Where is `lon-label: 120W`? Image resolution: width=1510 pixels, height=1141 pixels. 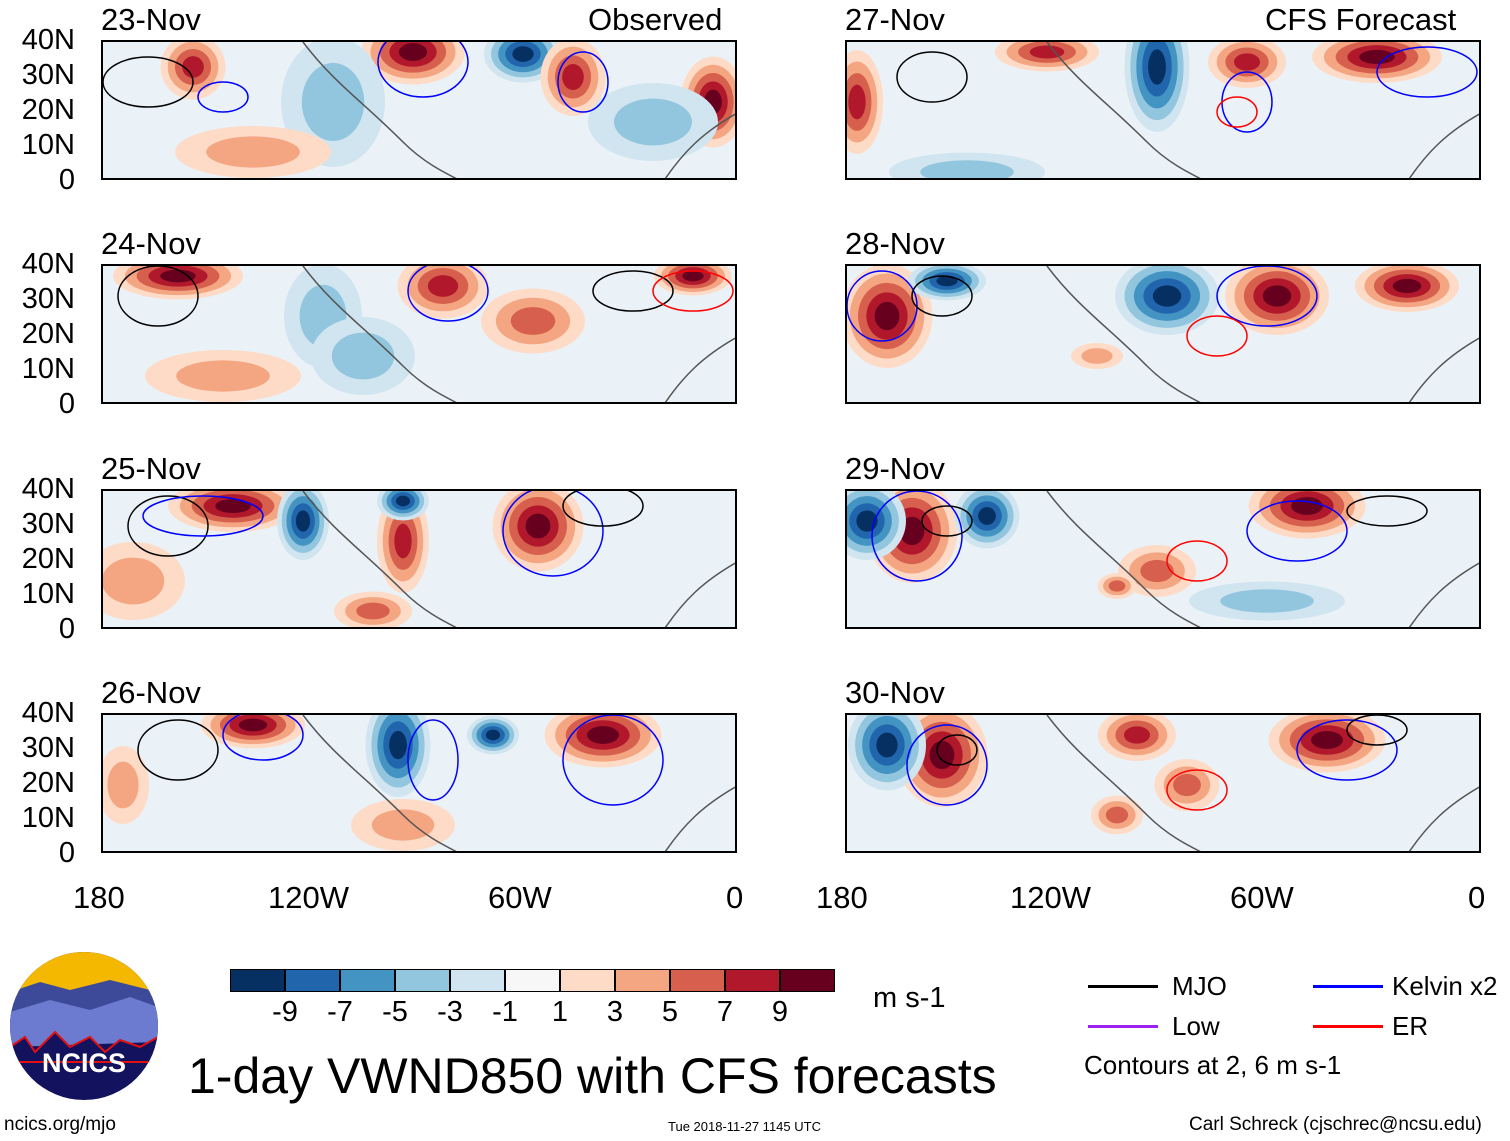 lon-label: 120W is located at coordinates (1050, 897).